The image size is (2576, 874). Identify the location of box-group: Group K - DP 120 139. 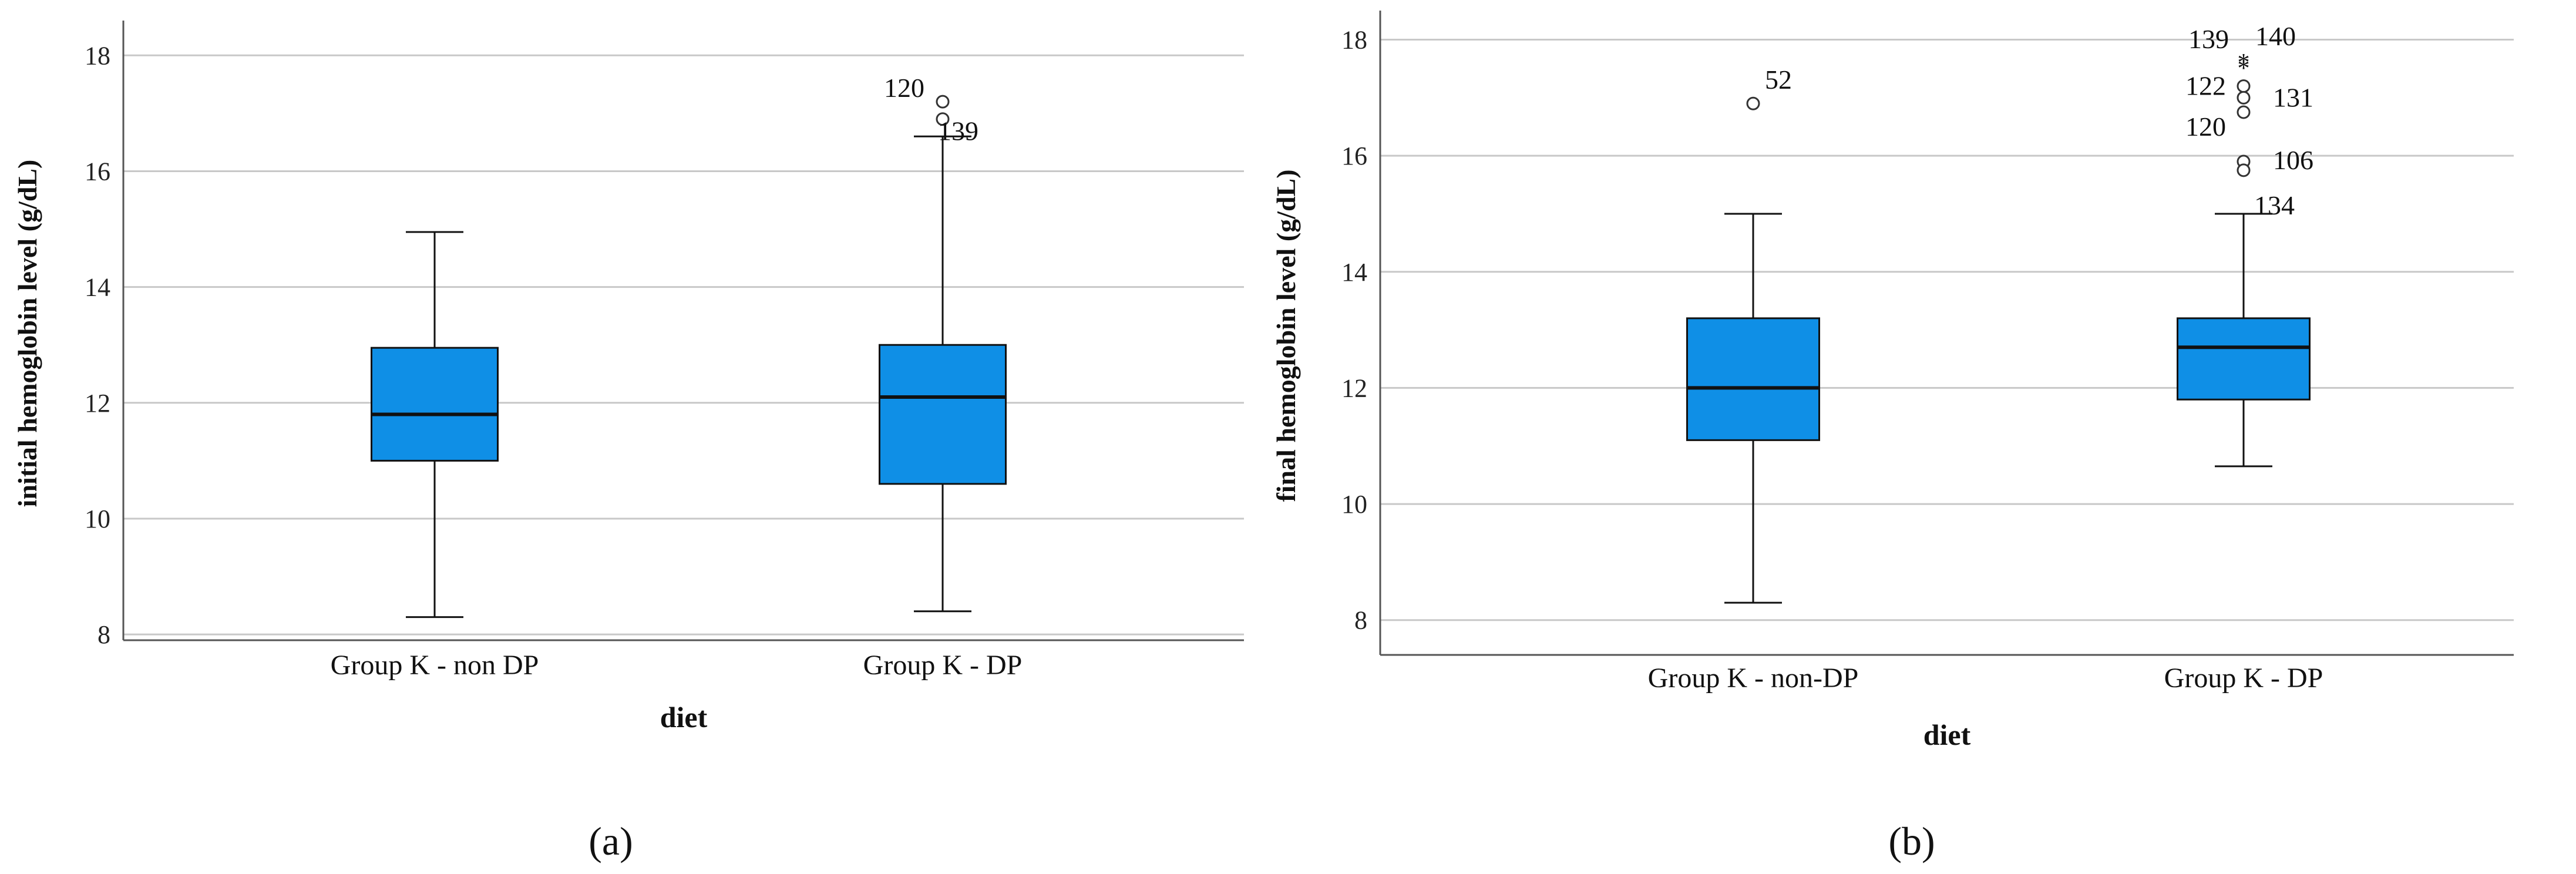
(943, 377).